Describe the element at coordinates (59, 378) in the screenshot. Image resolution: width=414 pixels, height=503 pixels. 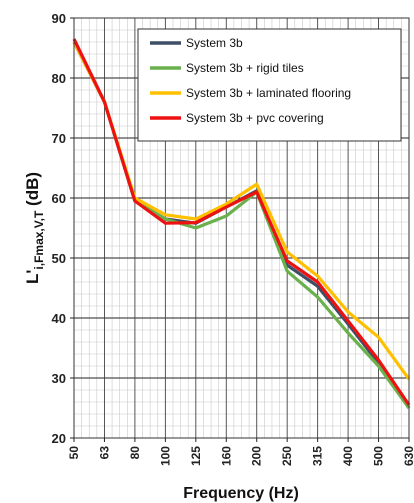
I see `y-tick-label: 30` at that location.